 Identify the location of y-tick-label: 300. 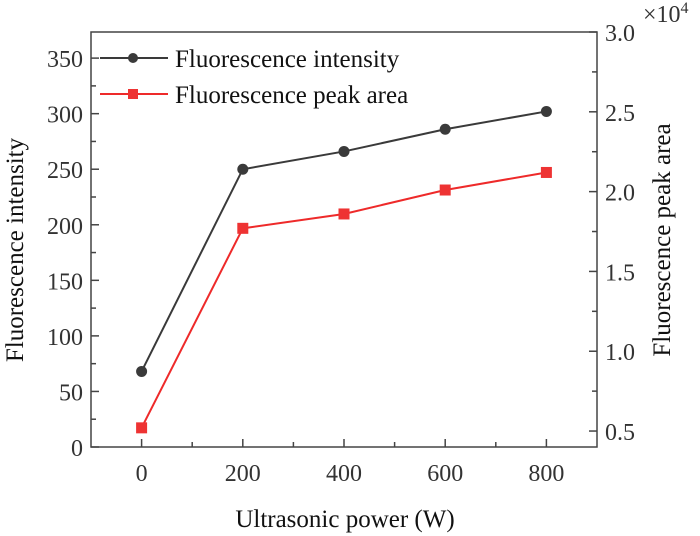
(65, 116).